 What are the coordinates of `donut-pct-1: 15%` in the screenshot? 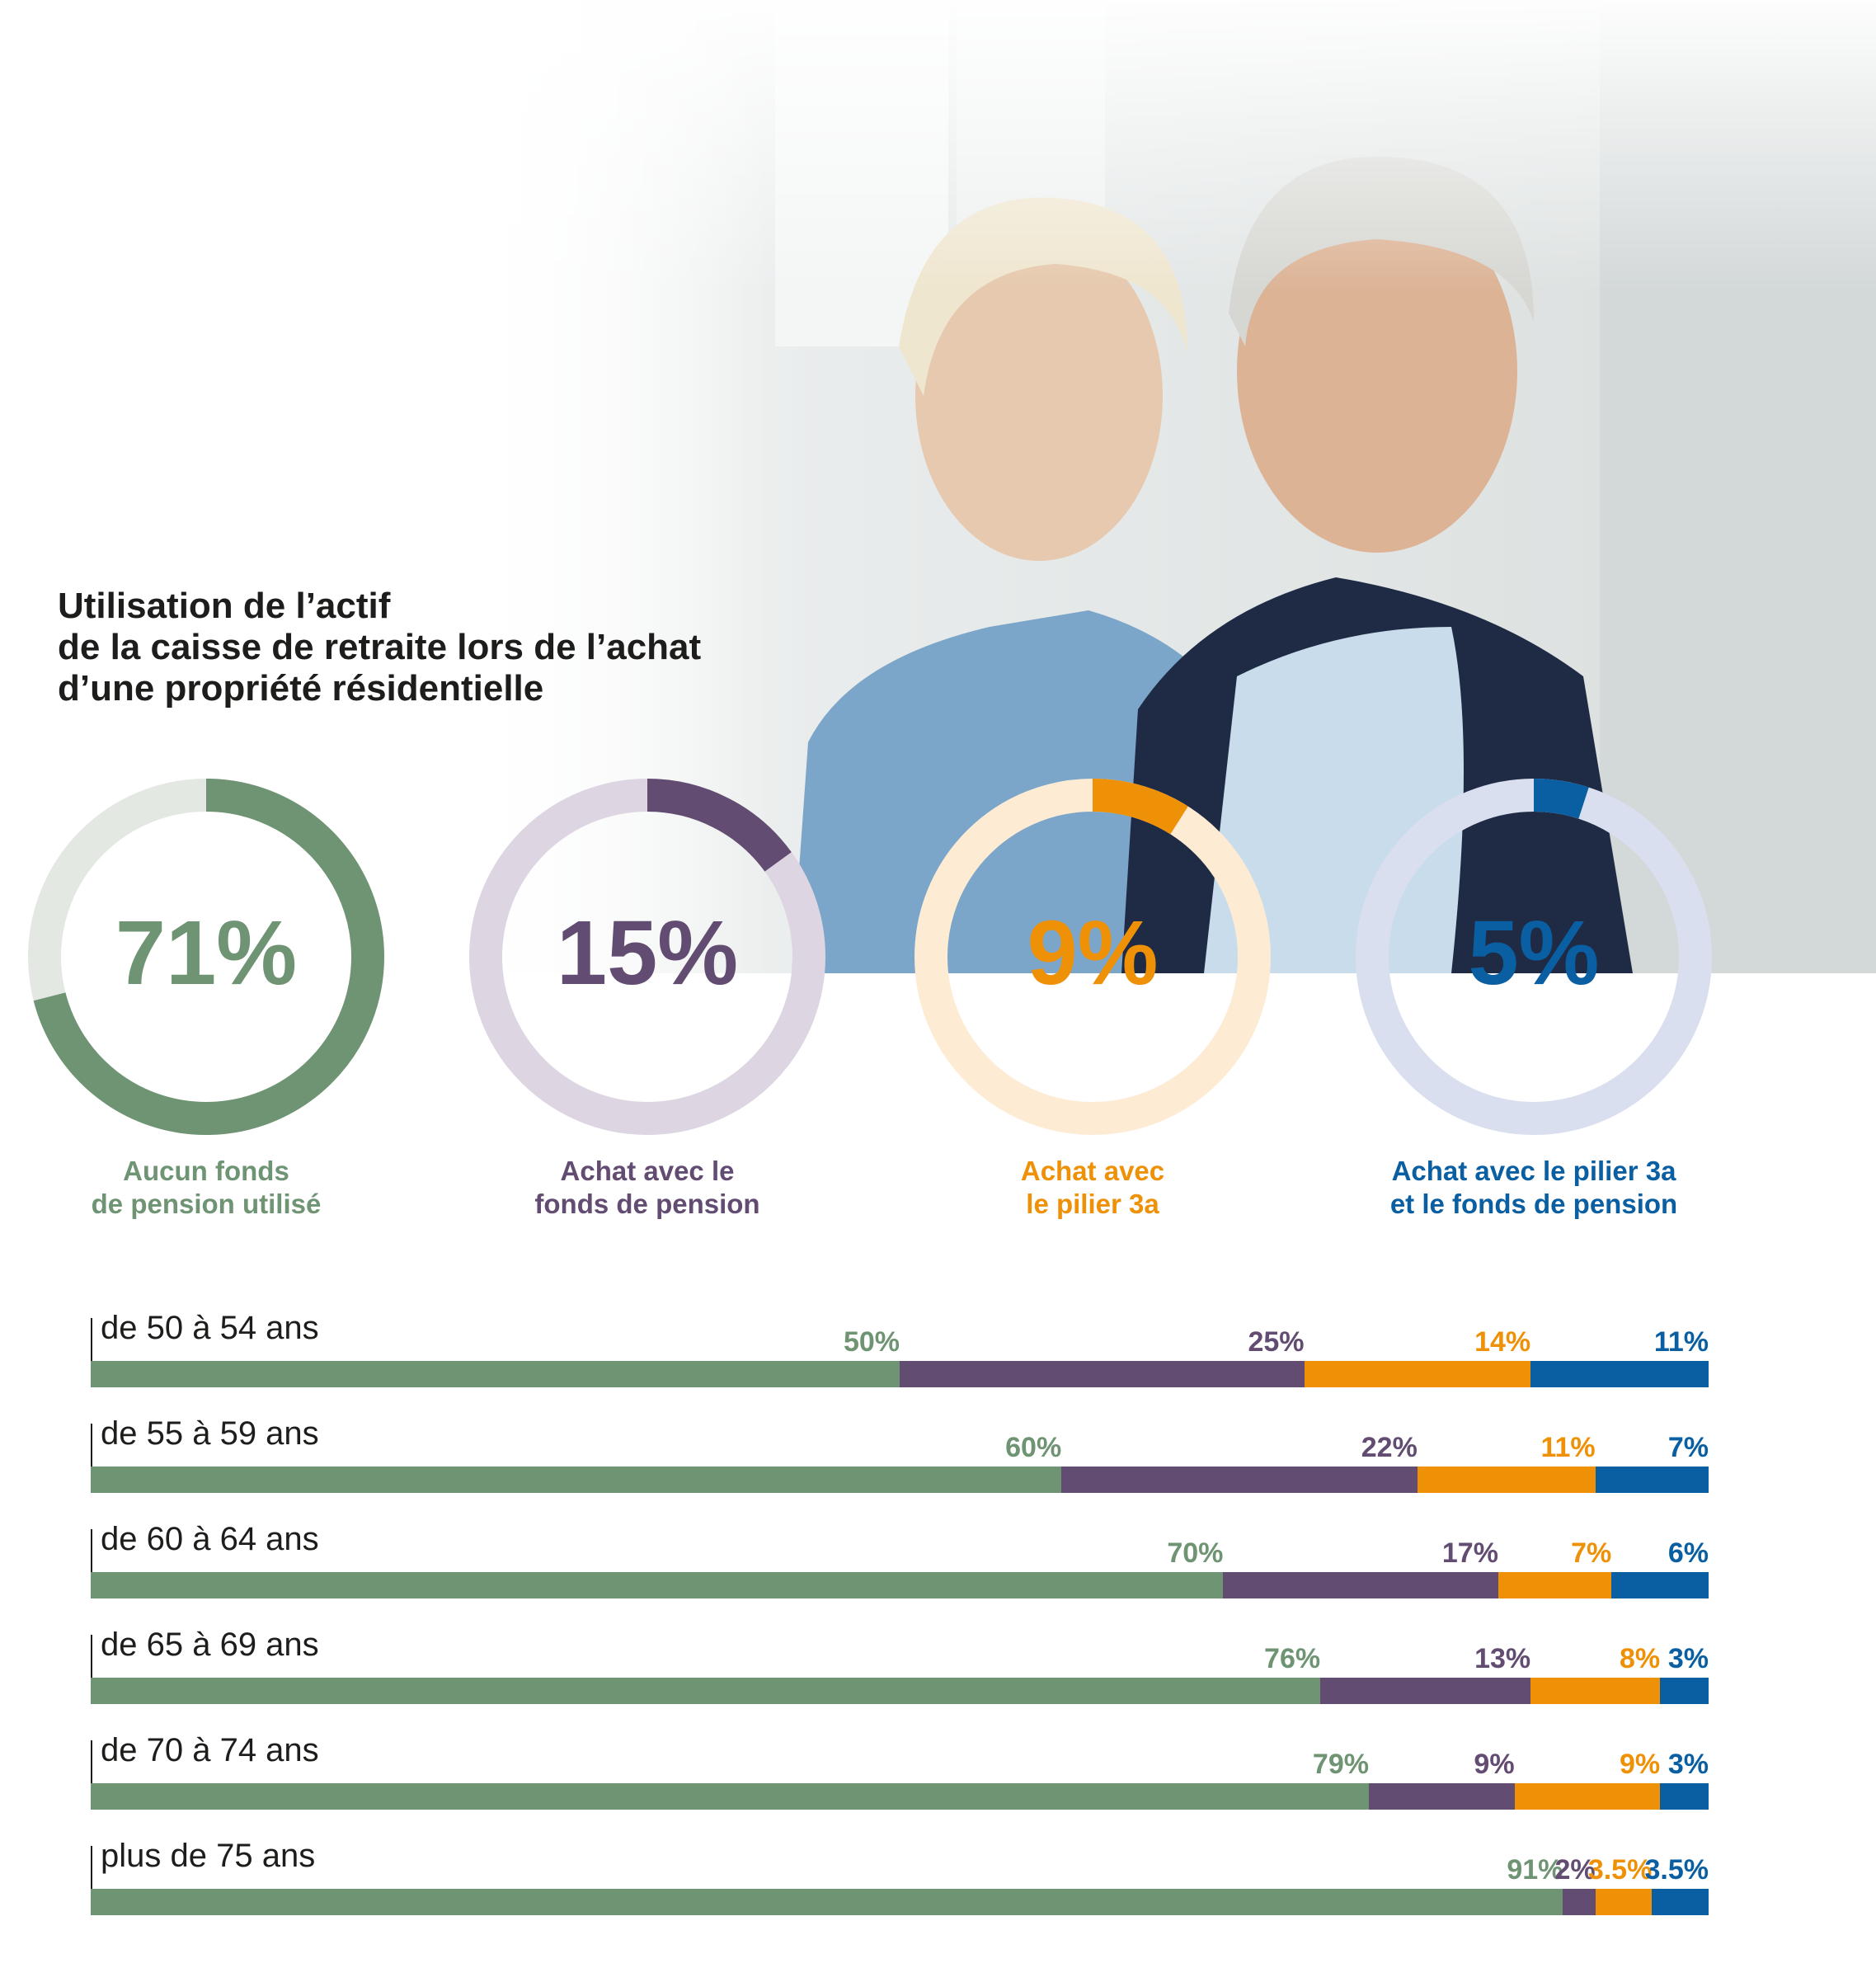 It's located at (647, 953).